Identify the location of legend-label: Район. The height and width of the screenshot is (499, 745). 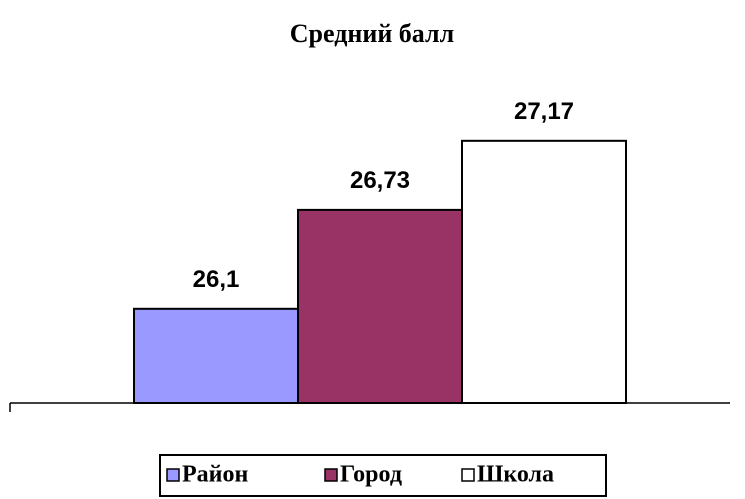
(215, 475).